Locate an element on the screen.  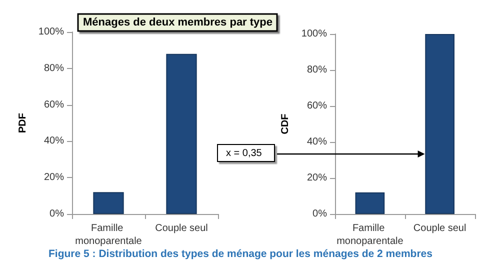
y-axis-title: CDF is located at coordinates (286, 124).